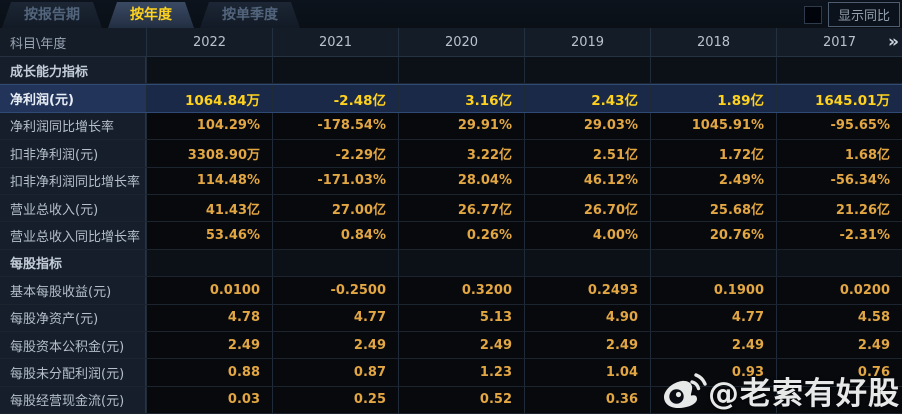 This screenshot has width=902, height=414. What do you see at coordinates (73, 235) in the screenshot?
I see `row-label: 营业总收入同比增长率` at bounding box center [73, 235].